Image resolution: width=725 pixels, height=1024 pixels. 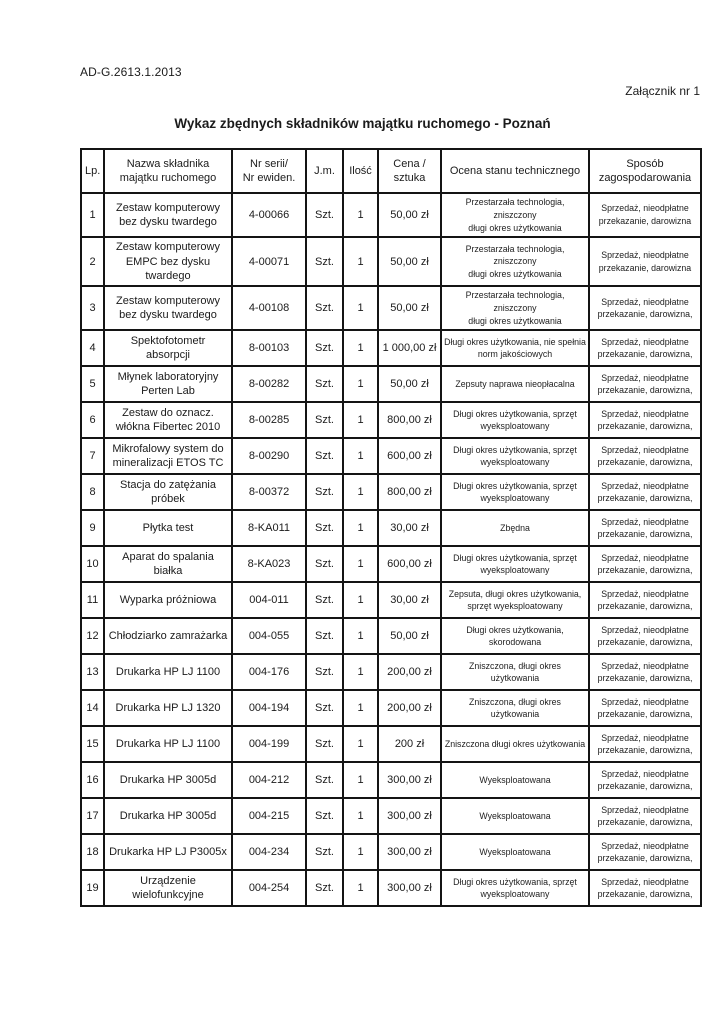 What do you see at coordinates (409, 672) in the screenshot?
I see `cell-price: 200,00 zł` at bounding box center [409, 672].